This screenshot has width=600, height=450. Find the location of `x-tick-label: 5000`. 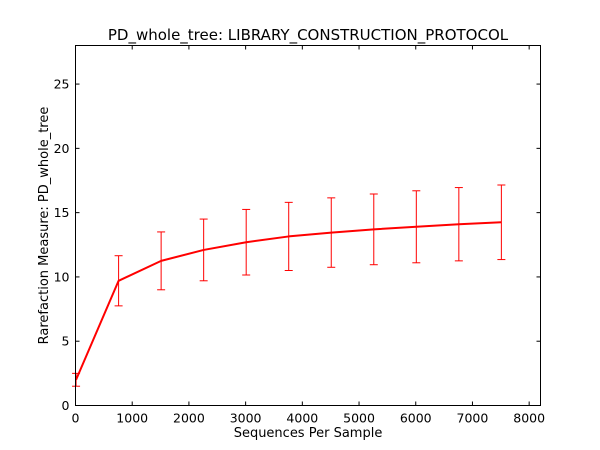

x-tick-label: 5000 is located at coordinates (359, 418).